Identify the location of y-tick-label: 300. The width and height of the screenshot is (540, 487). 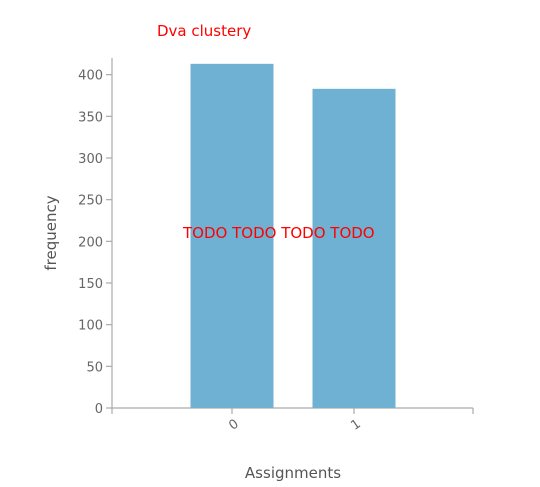
(90, 159).